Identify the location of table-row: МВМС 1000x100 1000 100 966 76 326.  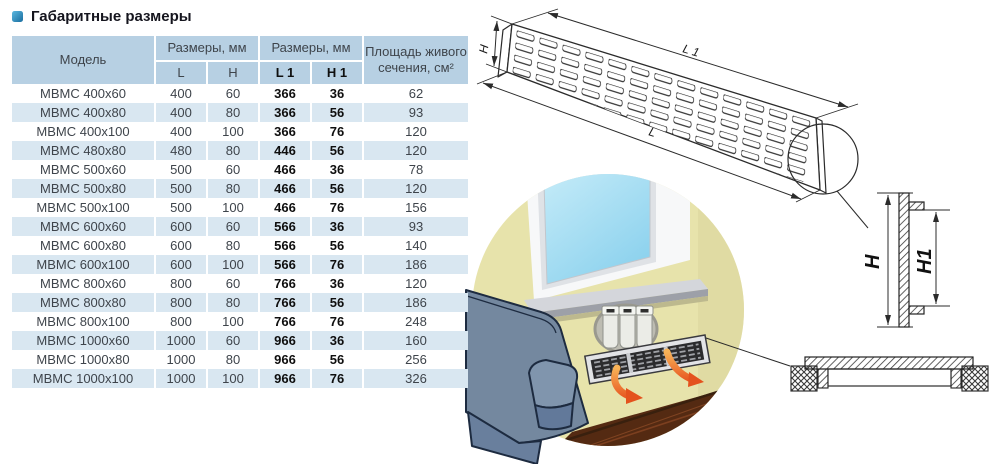
(240, 378).